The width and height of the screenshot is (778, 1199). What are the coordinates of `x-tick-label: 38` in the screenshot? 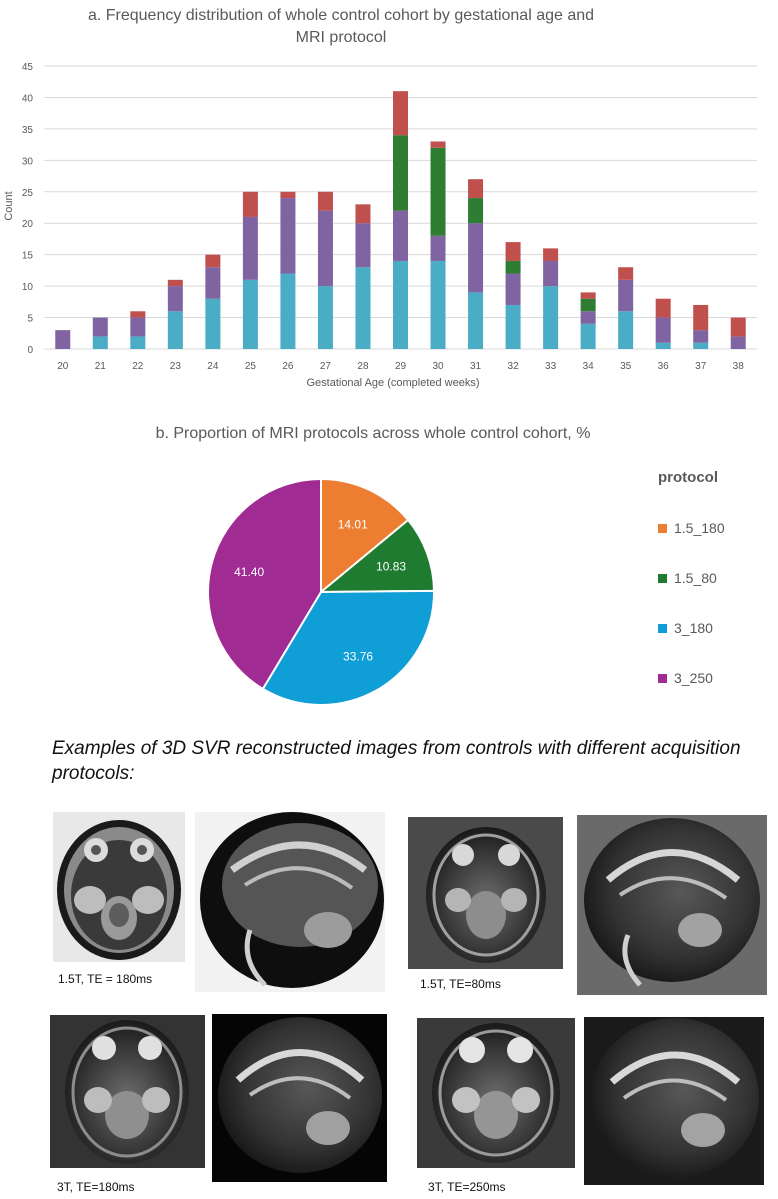 It's located at (739, 366).